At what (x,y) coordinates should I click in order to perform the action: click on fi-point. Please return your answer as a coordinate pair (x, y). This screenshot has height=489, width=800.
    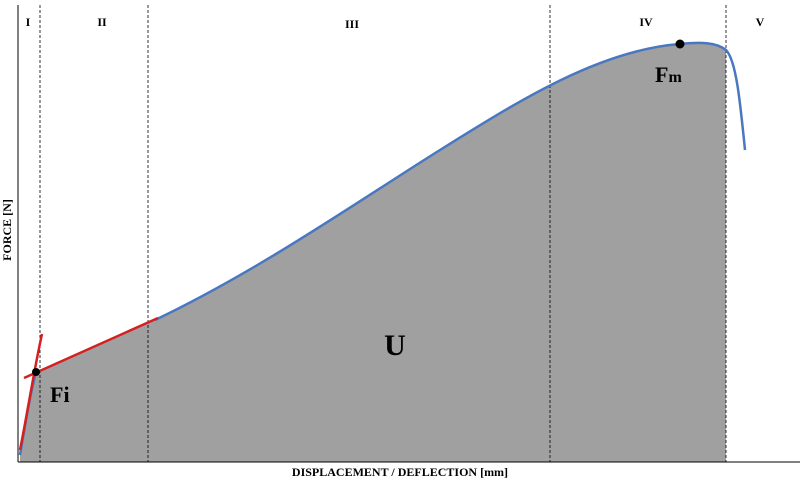
    Looking at the image, I should click on (36, 372).